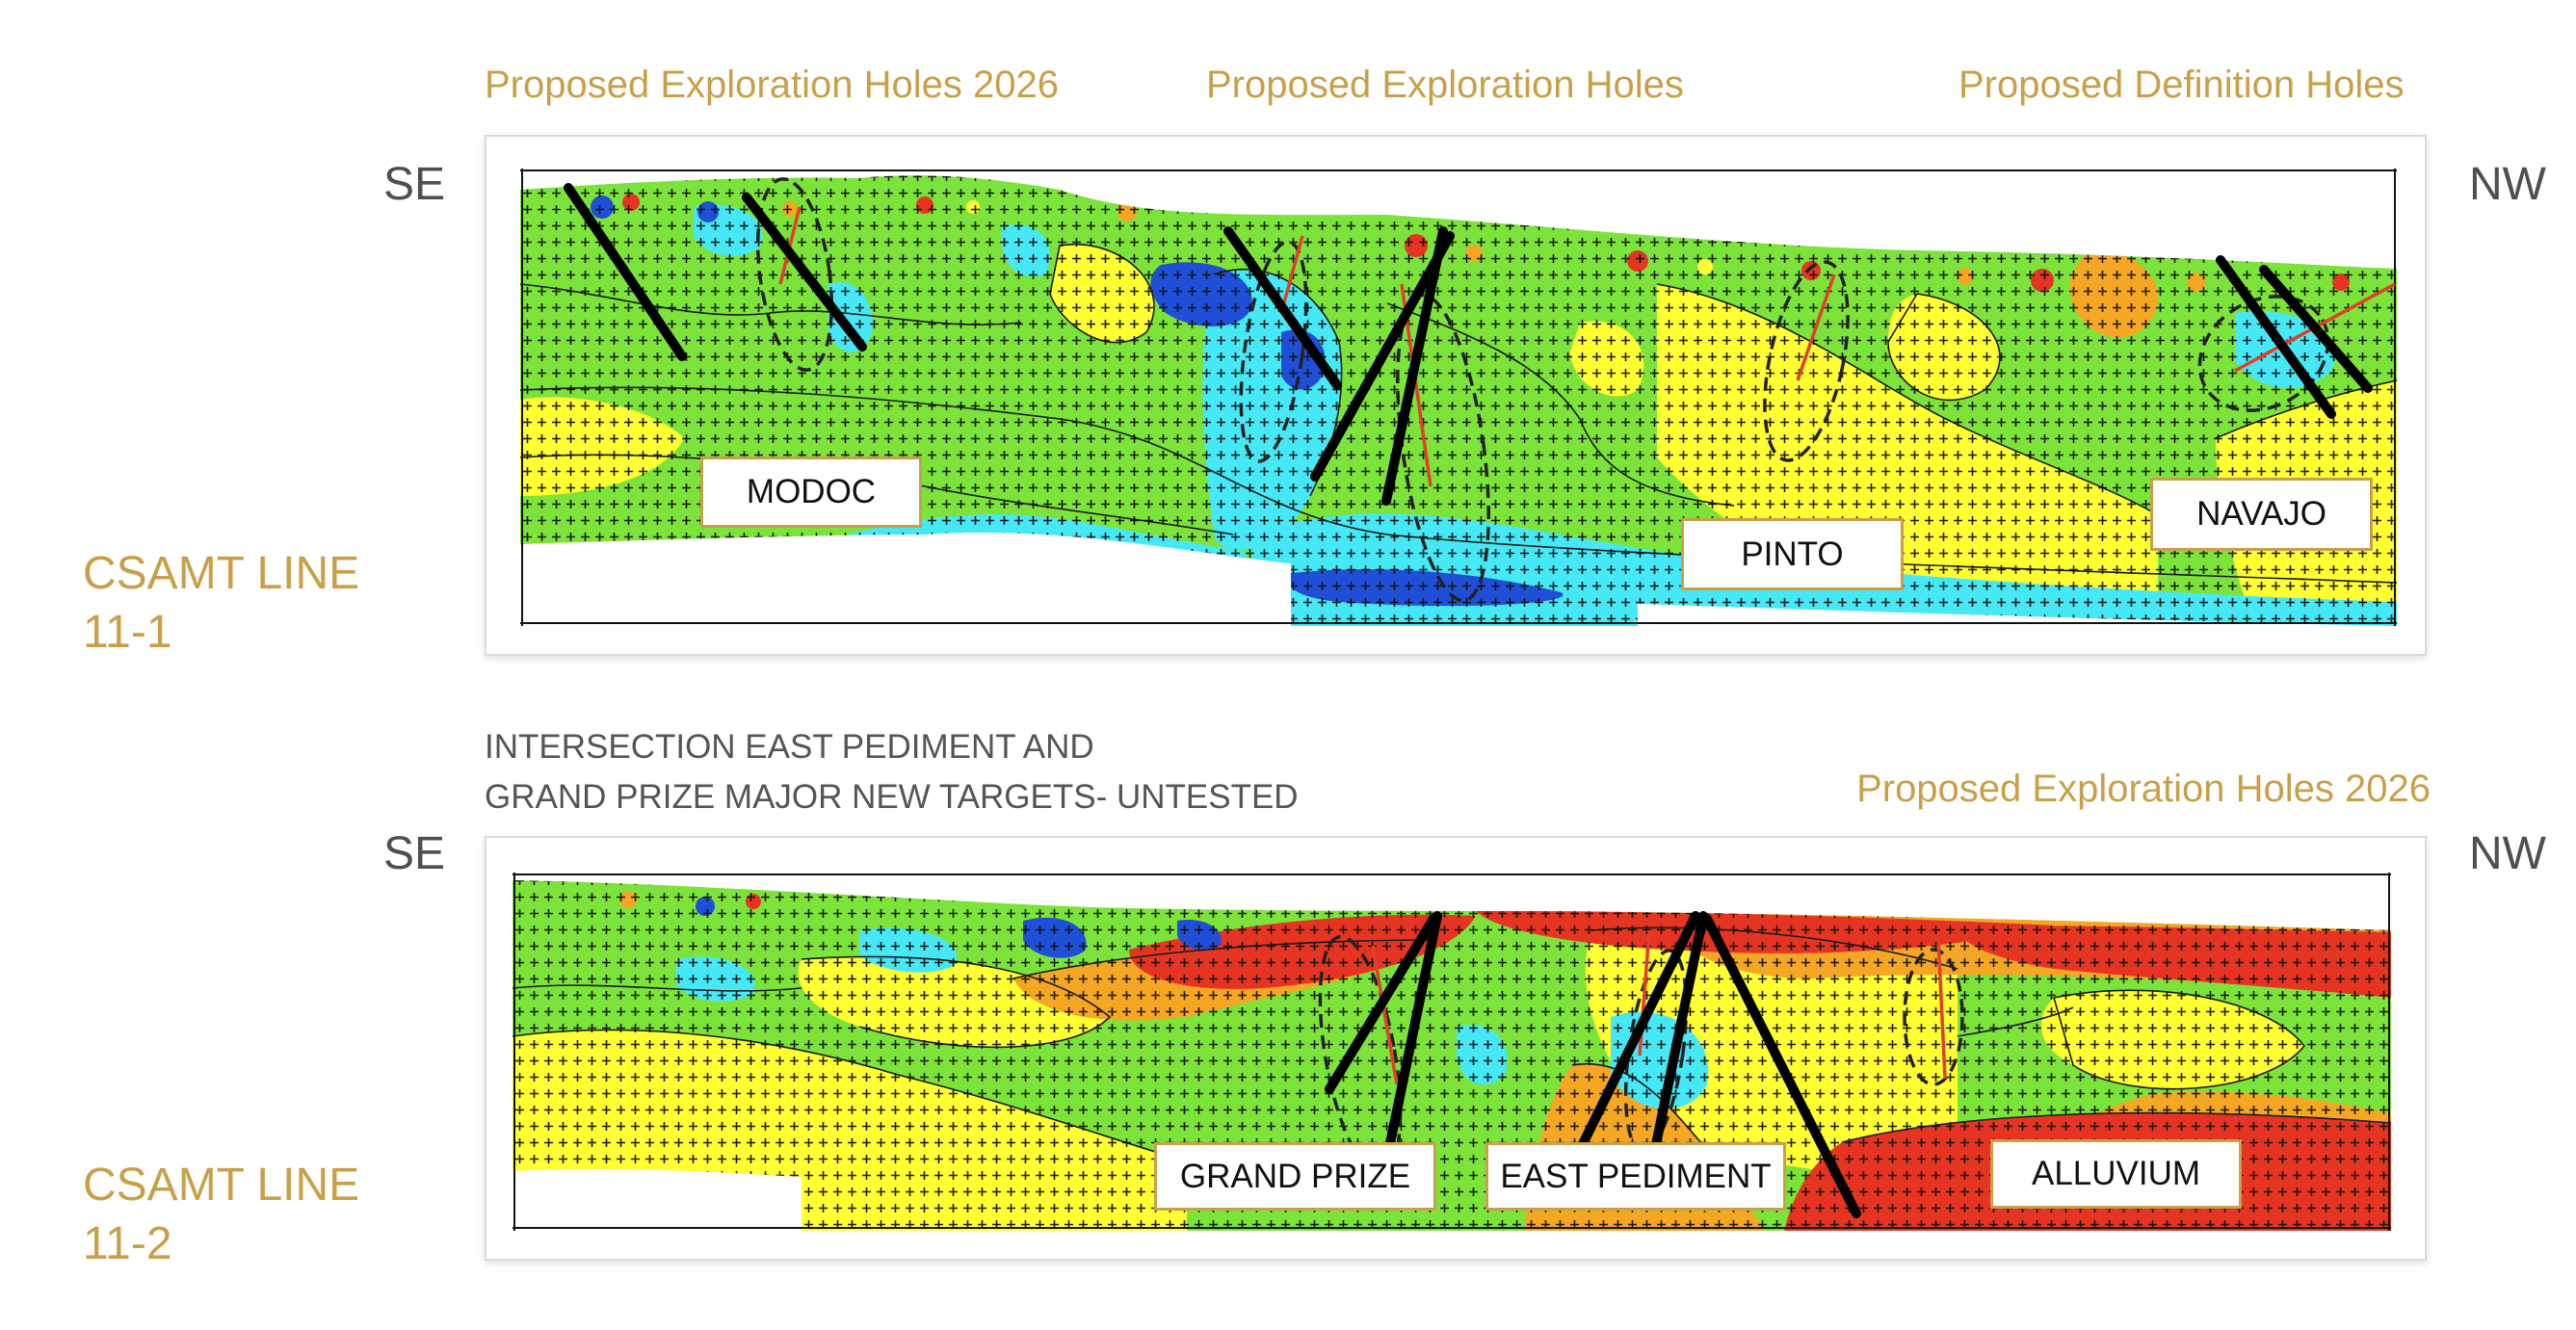 The height and width of the screenshot is (1330, 2576). Describe the element at coordinates (1295, 1176) in the screenshot. I see `target-grand-prize: GRAND PRIZE` at that location.